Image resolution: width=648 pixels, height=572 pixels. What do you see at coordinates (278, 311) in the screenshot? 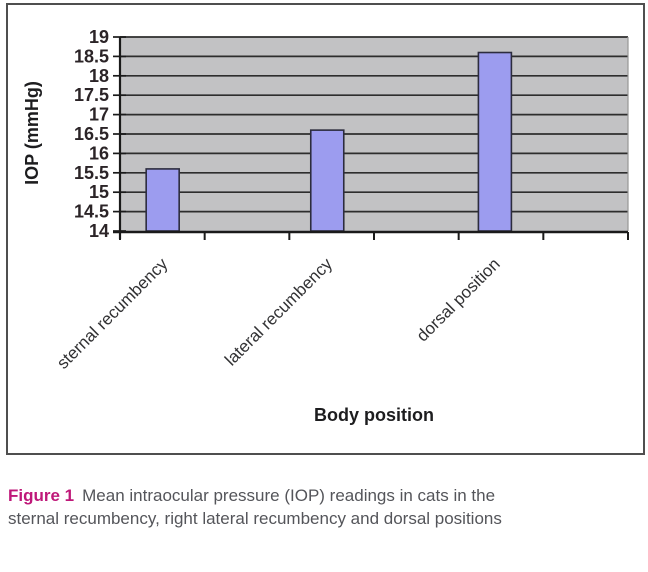
I see `x-category-label: lateral recumbency` at bounding box center [278, 311].